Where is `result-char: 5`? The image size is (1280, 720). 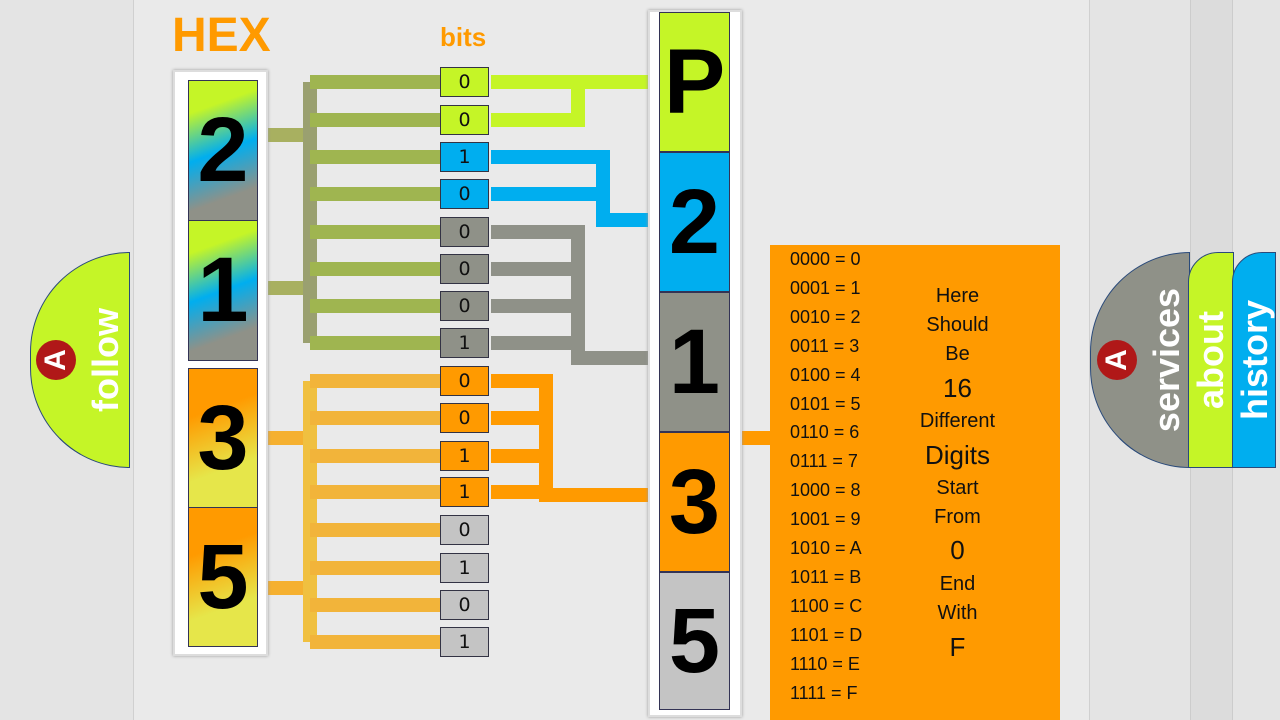 result-char: 5 is located at coordinates (694, 641).